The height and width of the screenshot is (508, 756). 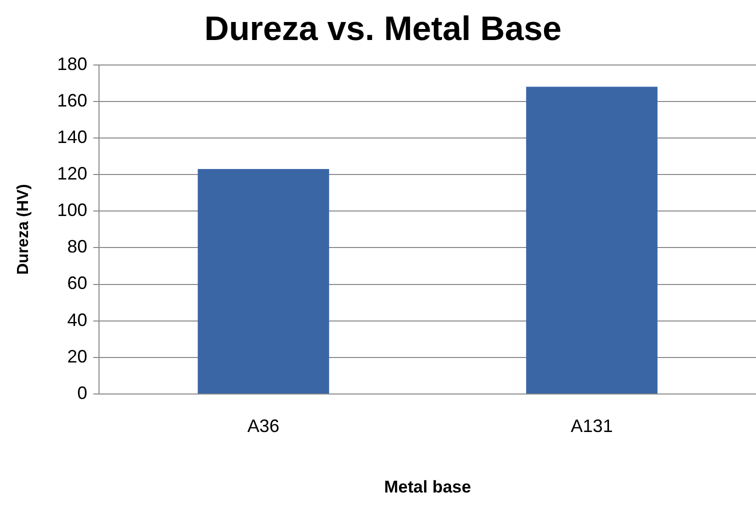 What do you see at coordinates (77, 283) in the screenshot?
I see `y-tick-label: 60` at bounding box center [77, 283].